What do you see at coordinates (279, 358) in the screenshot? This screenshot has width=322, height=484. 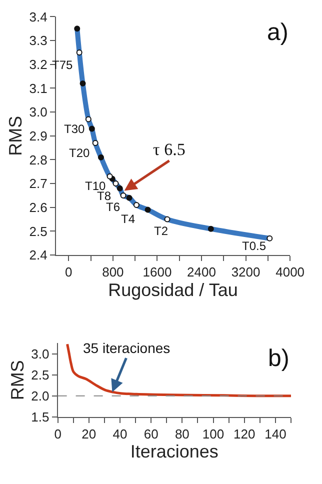 I see `annotation: b)` at bounding box center [279, 358].